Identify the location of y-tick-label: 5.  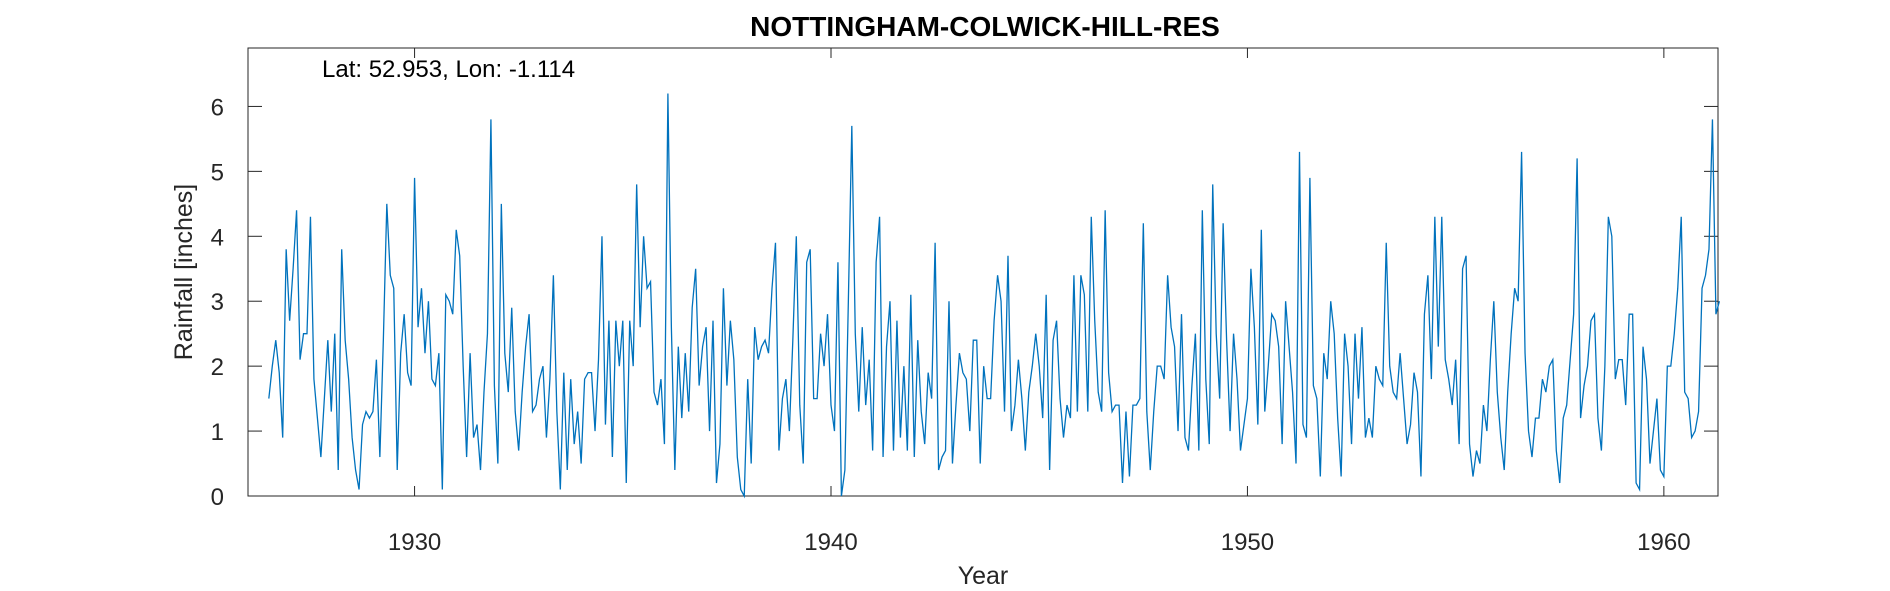
(217, 172).